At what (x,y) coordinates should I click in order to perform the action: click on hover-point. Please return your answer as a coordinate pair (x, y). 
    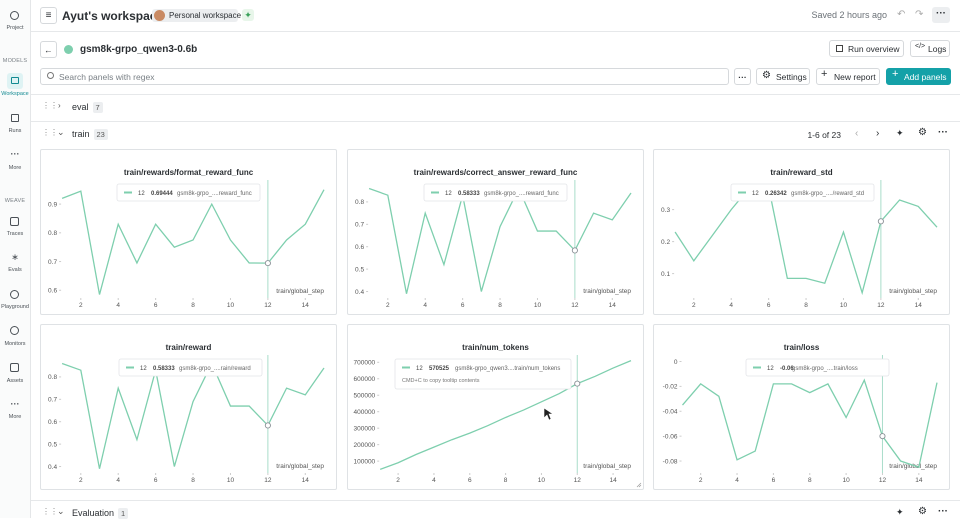
    Looking at the image, I should click on (577, 383).